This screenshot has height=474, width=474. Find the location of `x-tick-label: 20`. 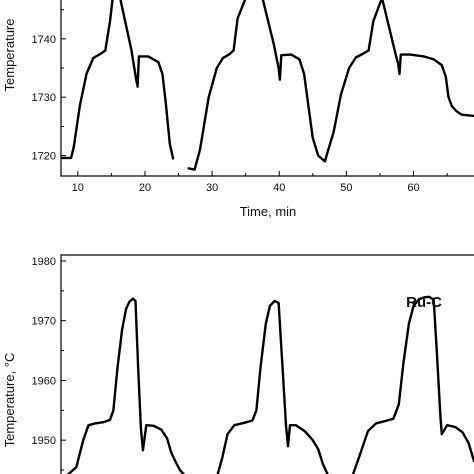

x-tick-label: 20 is located at coordinates (145, 188).